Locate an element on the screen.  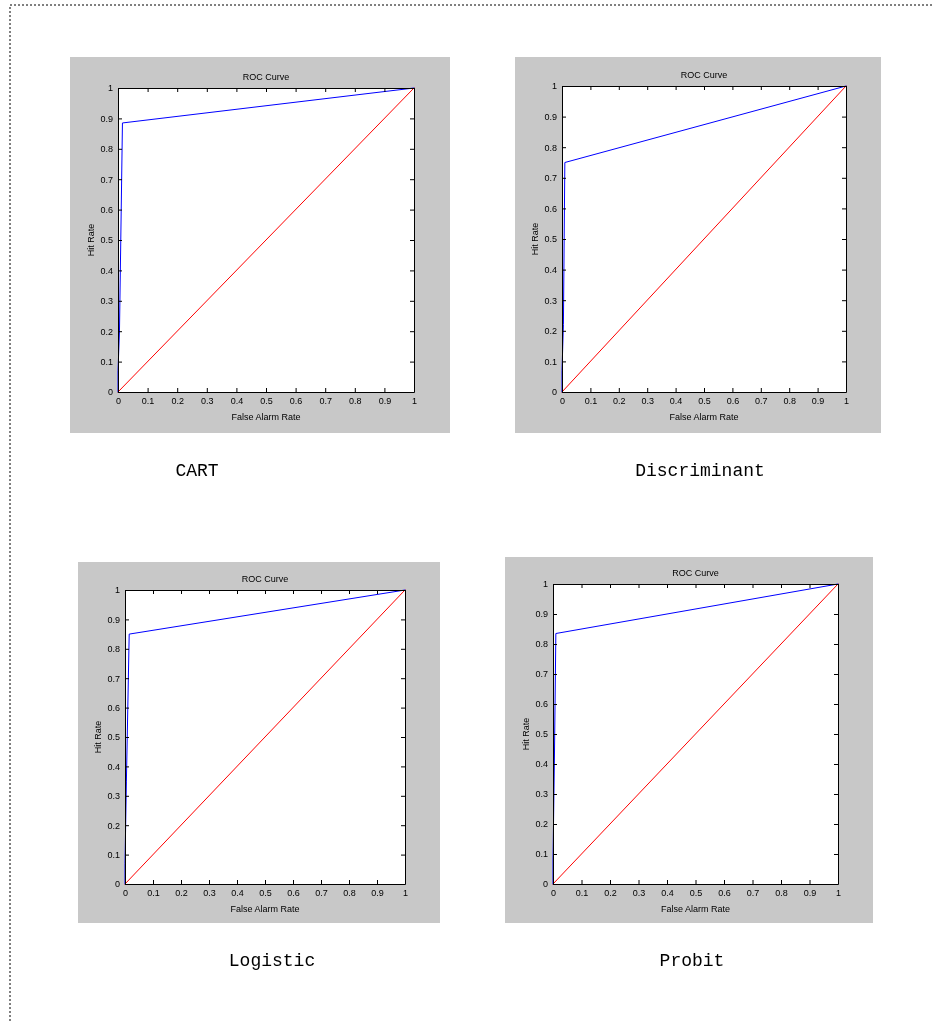
text: CART is located at coordinates (197, 471).